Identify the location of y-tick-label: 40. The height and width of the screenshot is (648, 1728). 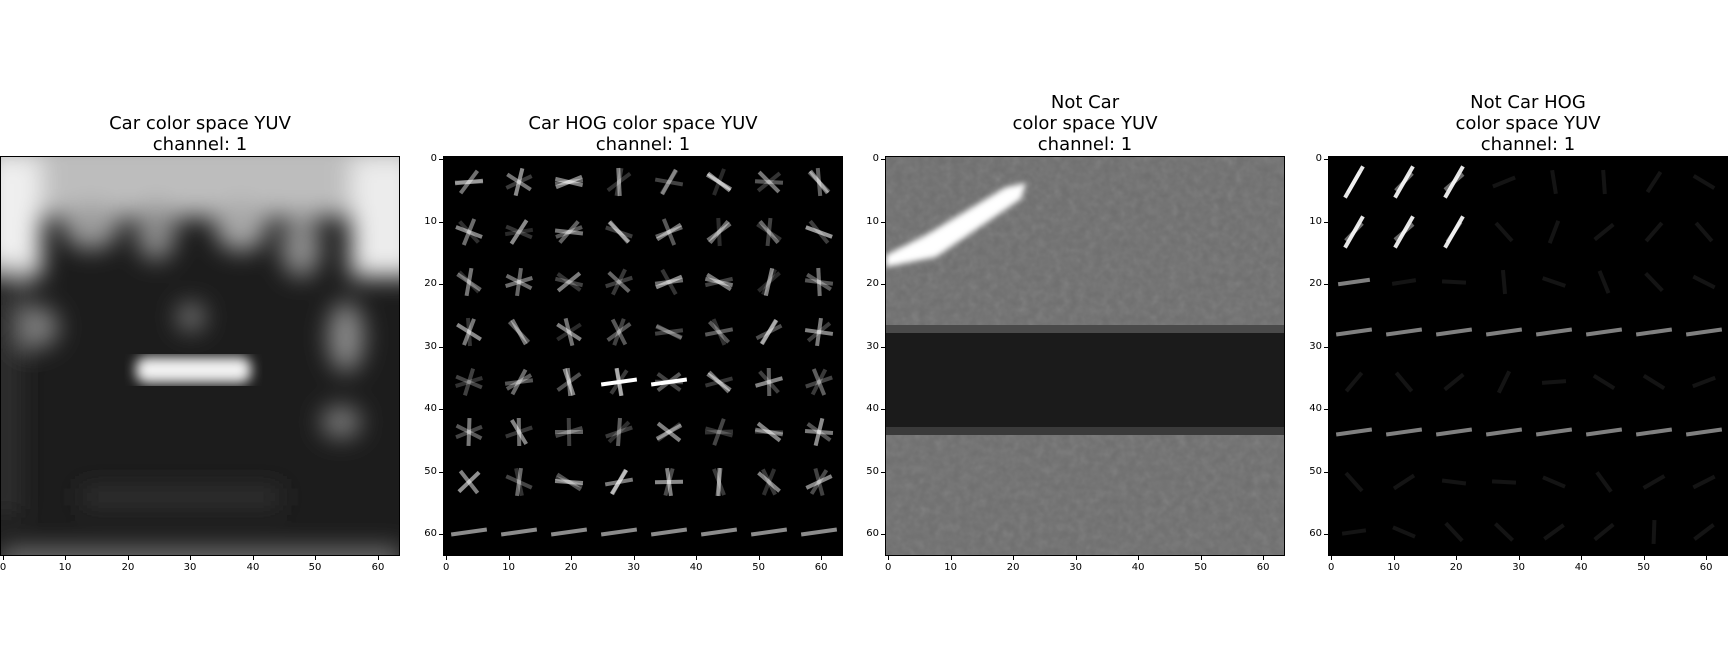
(1315, 409).